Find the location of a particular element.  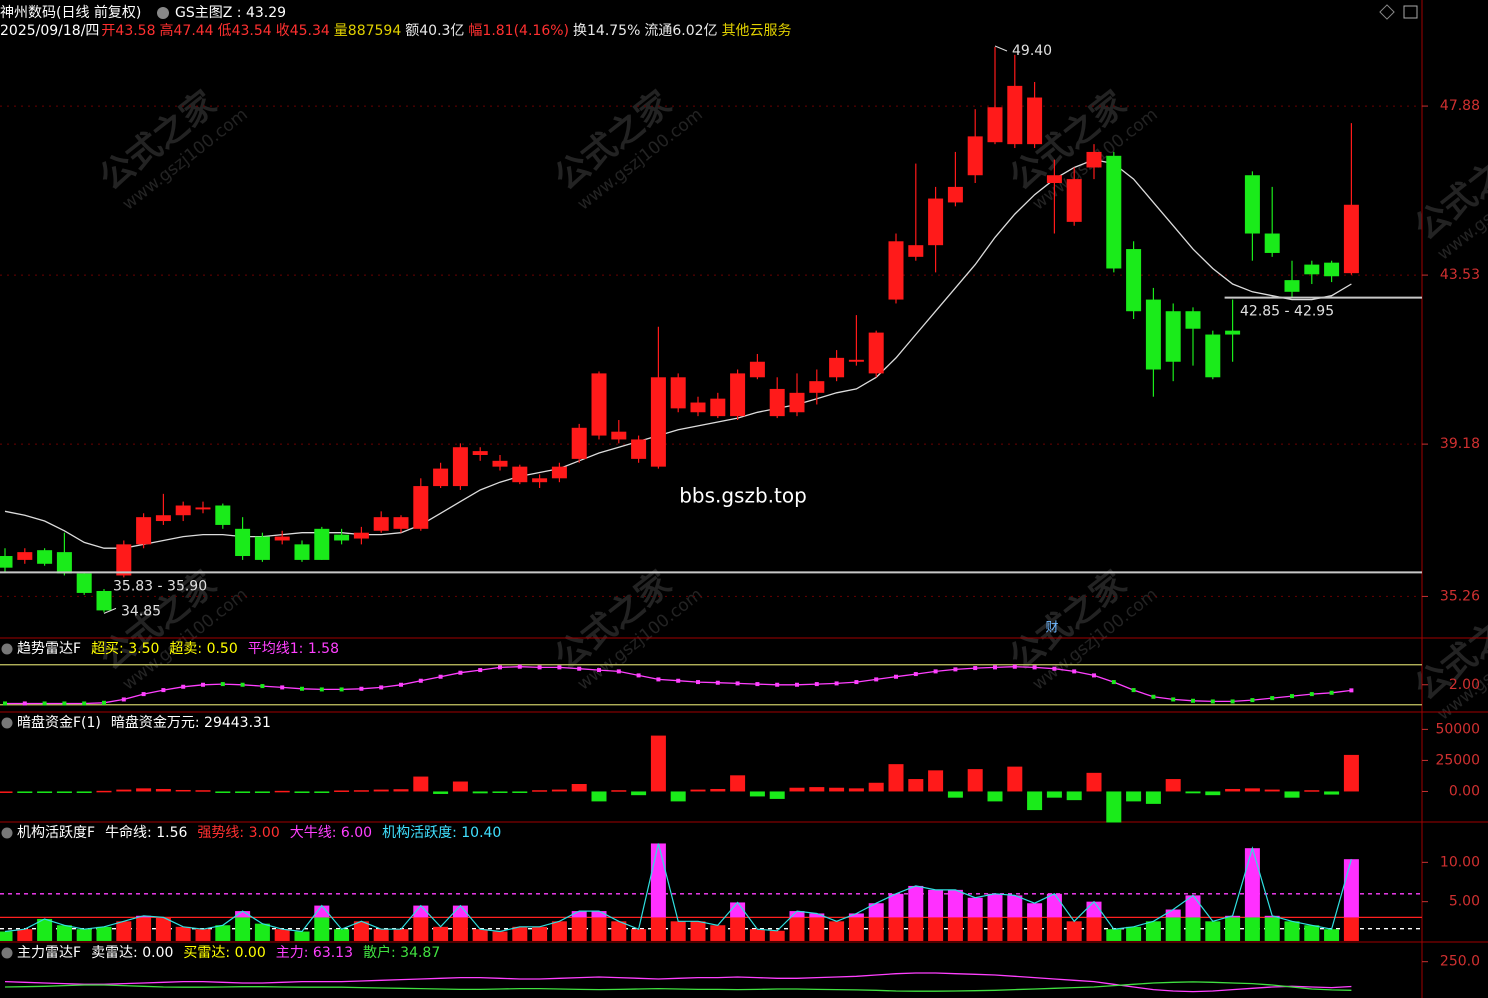

indicator: GS主图Z : 43.29 is located at coordinates (230, 13).